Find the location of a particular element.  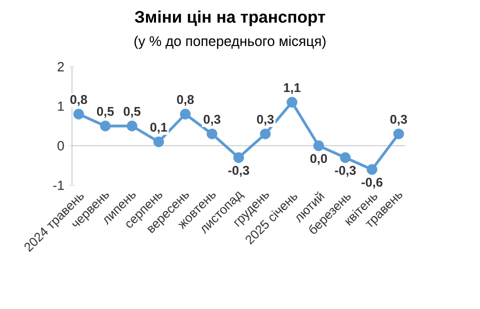

data-label: 0,0 is located at coordinates (318, 159).